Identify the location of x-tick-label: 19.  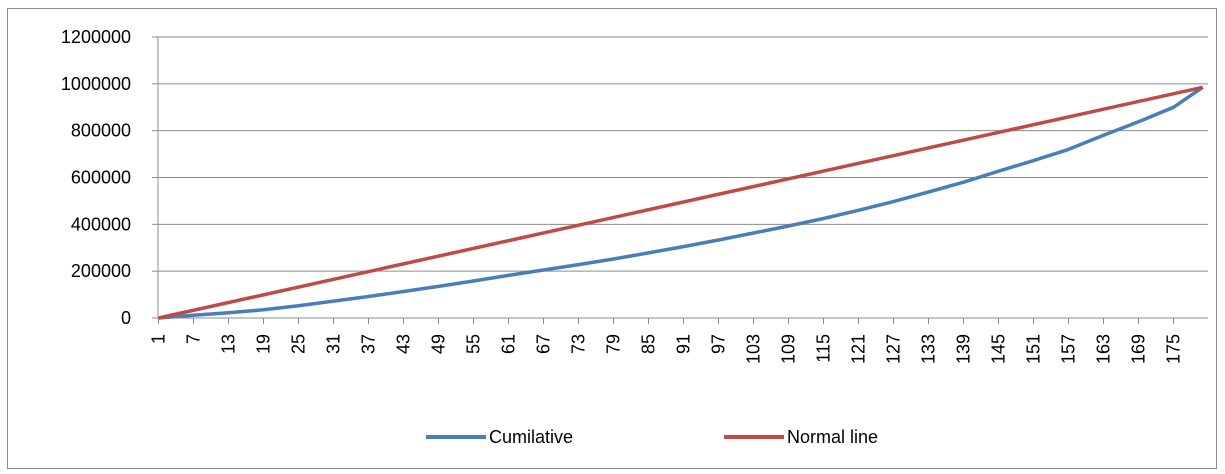
(264, 344).